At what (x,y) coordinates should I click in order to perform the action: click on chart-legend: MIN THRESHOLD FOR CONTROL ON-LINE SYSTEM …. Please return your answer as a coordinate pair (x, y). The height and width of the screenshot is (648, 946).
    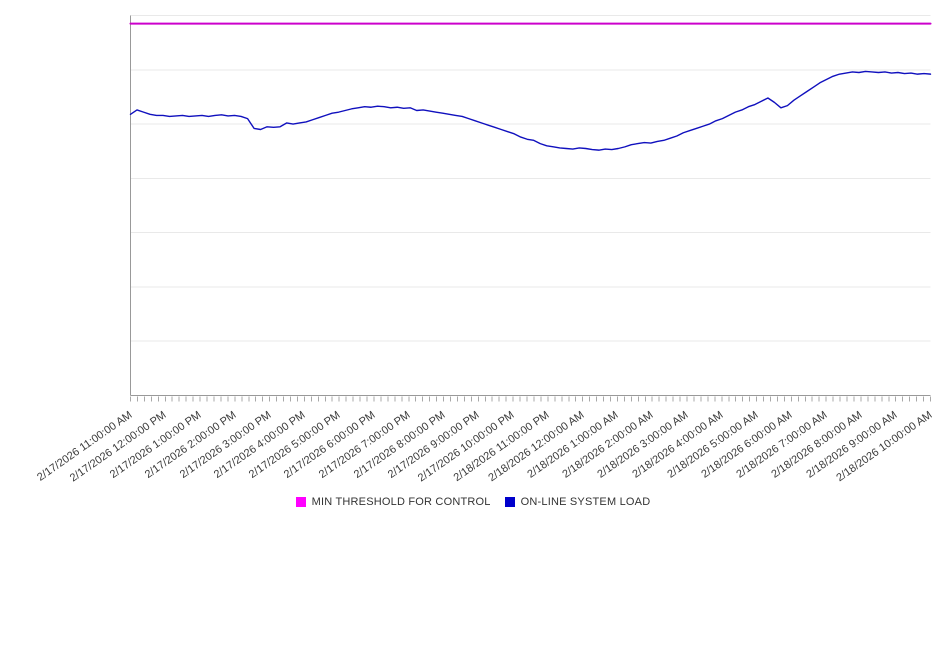
    Looking at the image, I should click on (473, 502).